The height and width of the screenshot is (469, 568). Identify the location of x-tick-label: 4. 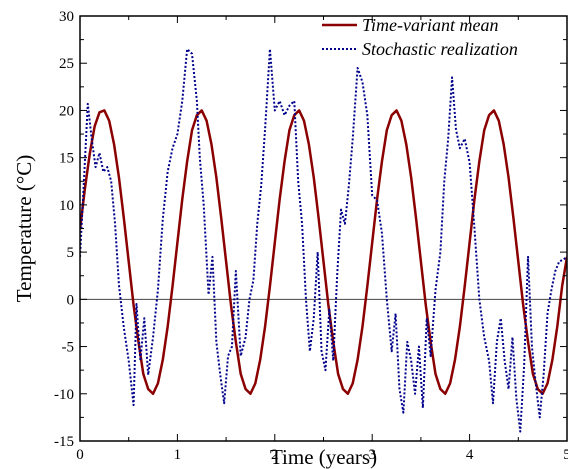
(470, 455).